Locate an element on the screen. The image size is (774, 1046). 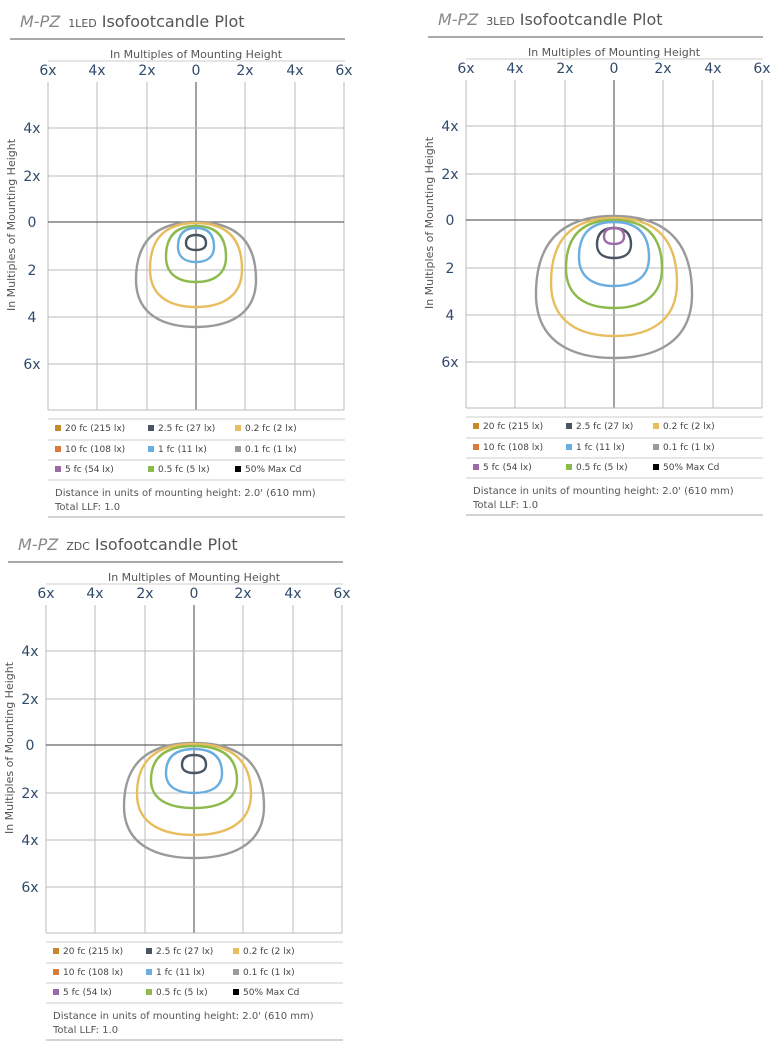
variant: ZDC is located at coordinates (78, 546).